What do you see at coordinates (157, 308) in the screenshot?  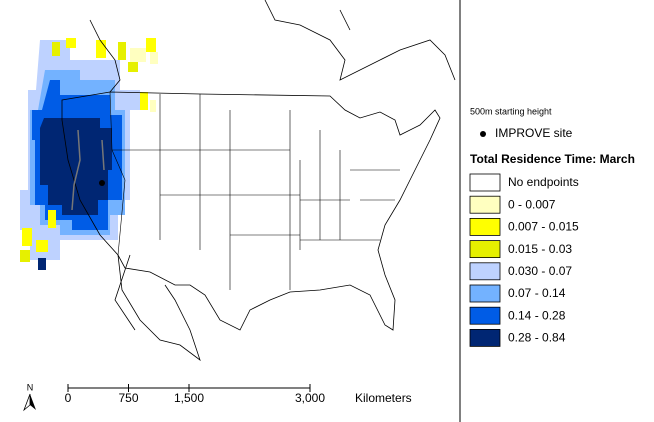 I see `mexico-outline` at bounding box center [157, 308].